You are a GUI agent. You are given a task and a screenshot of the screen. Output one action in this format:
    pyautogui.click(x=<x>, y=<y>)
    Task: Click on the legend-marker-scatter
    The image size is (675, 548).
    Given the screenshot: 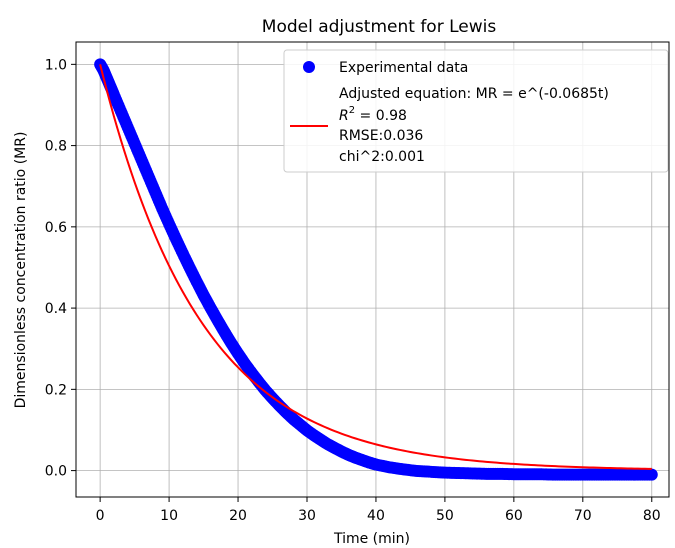 What is the action you would take?
    pyautogui.click(x=309, y=67)
    